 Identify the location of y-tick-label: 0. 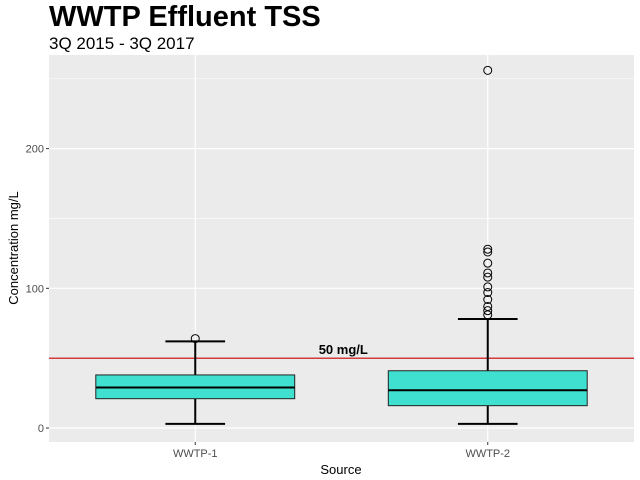
(41, 429).